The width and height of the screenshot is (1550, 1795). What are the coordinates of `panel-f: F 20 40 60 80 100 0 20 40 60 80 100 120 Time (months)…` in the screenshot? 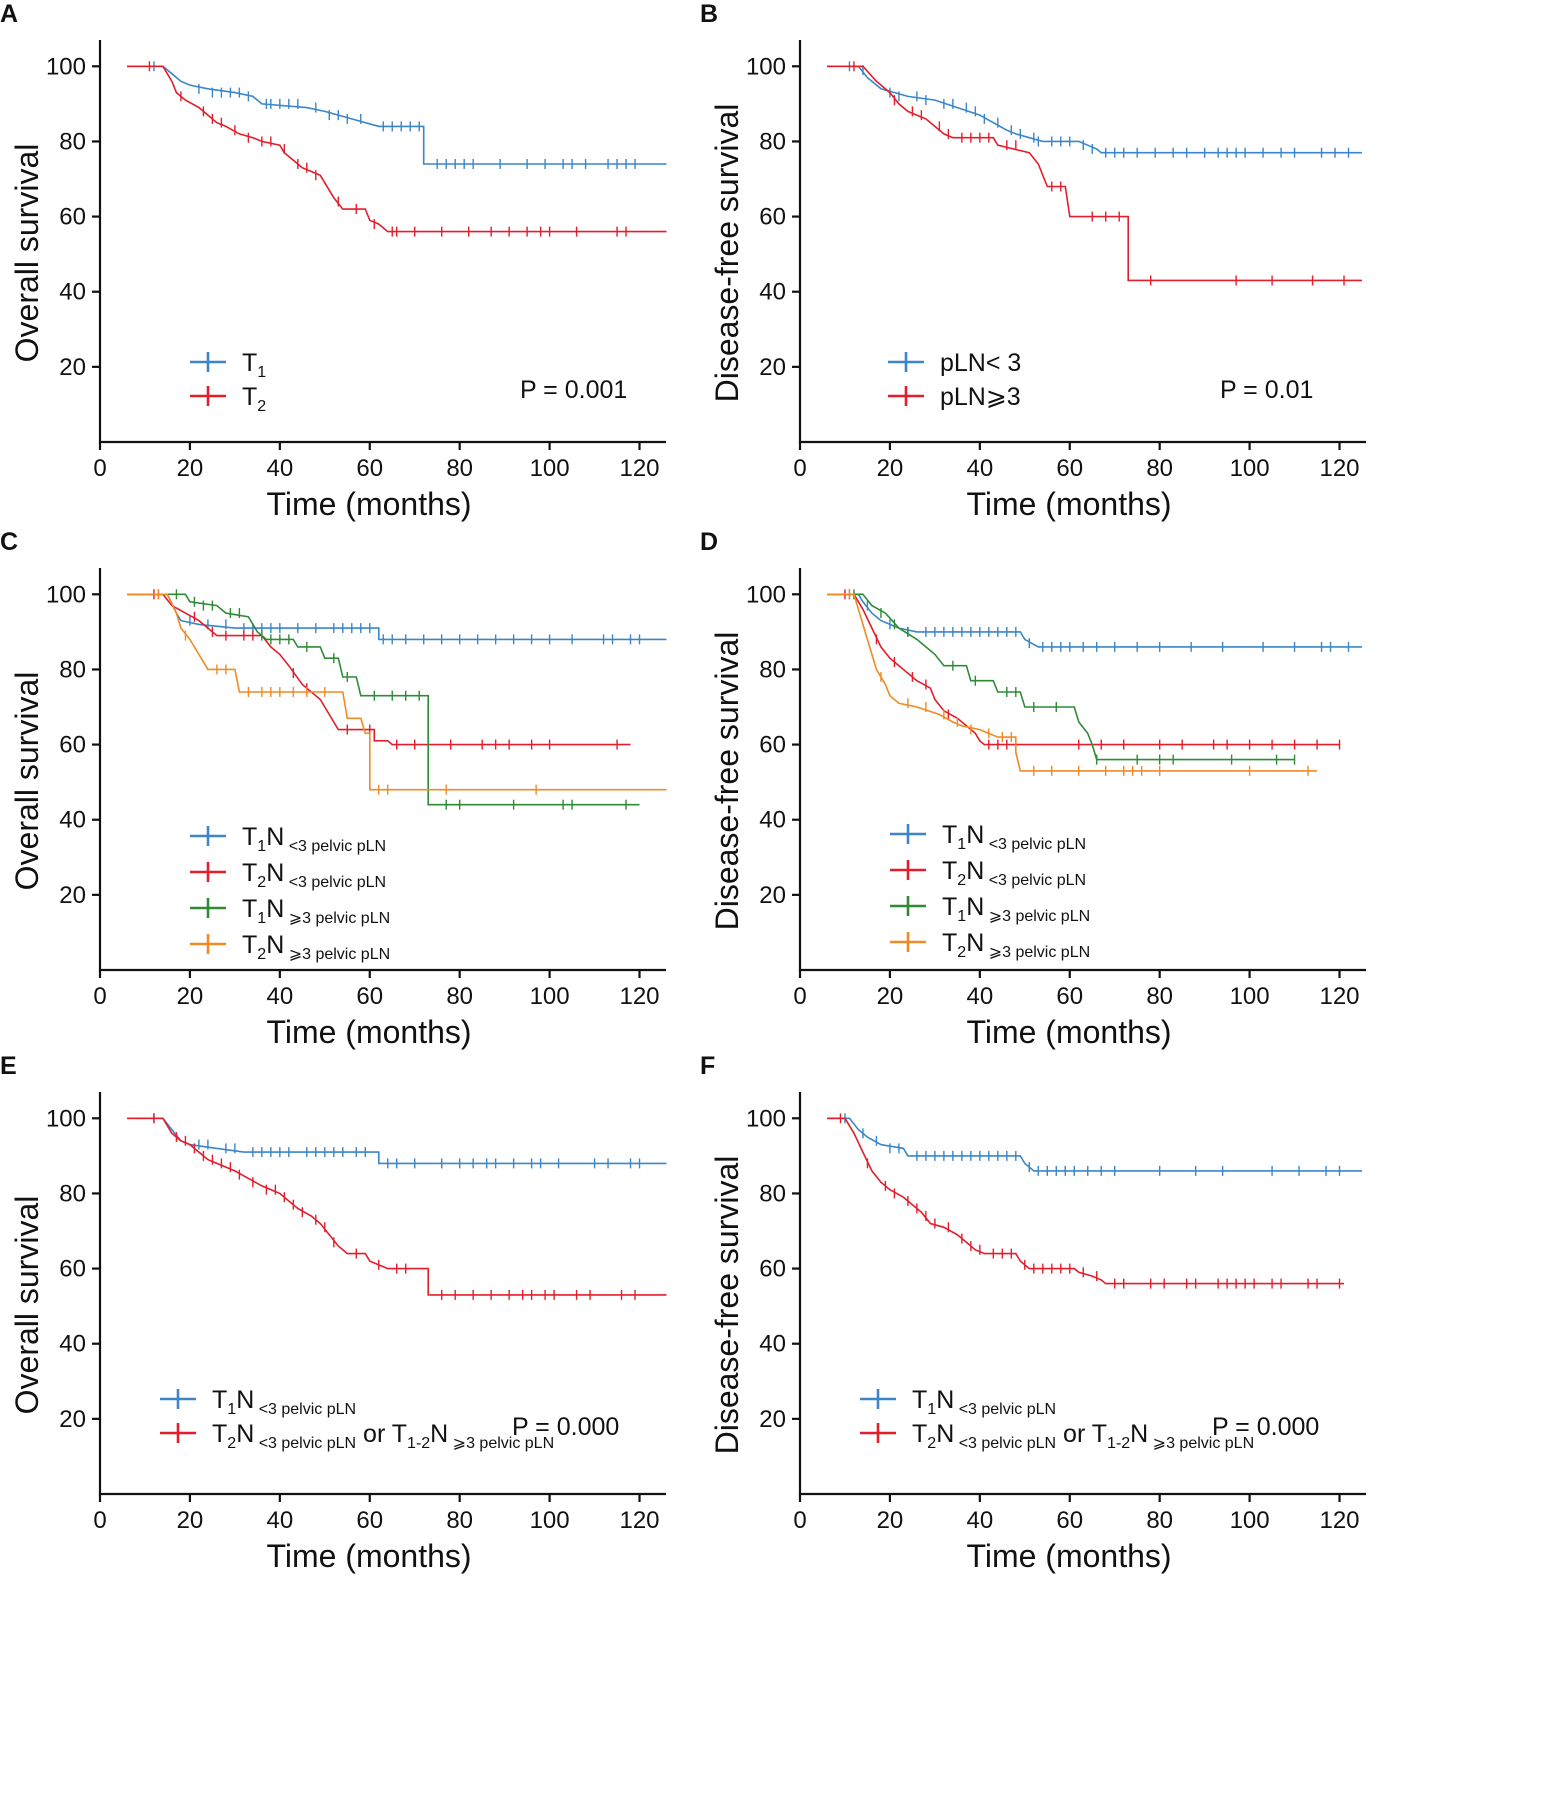 It's located at (1033, 1313).